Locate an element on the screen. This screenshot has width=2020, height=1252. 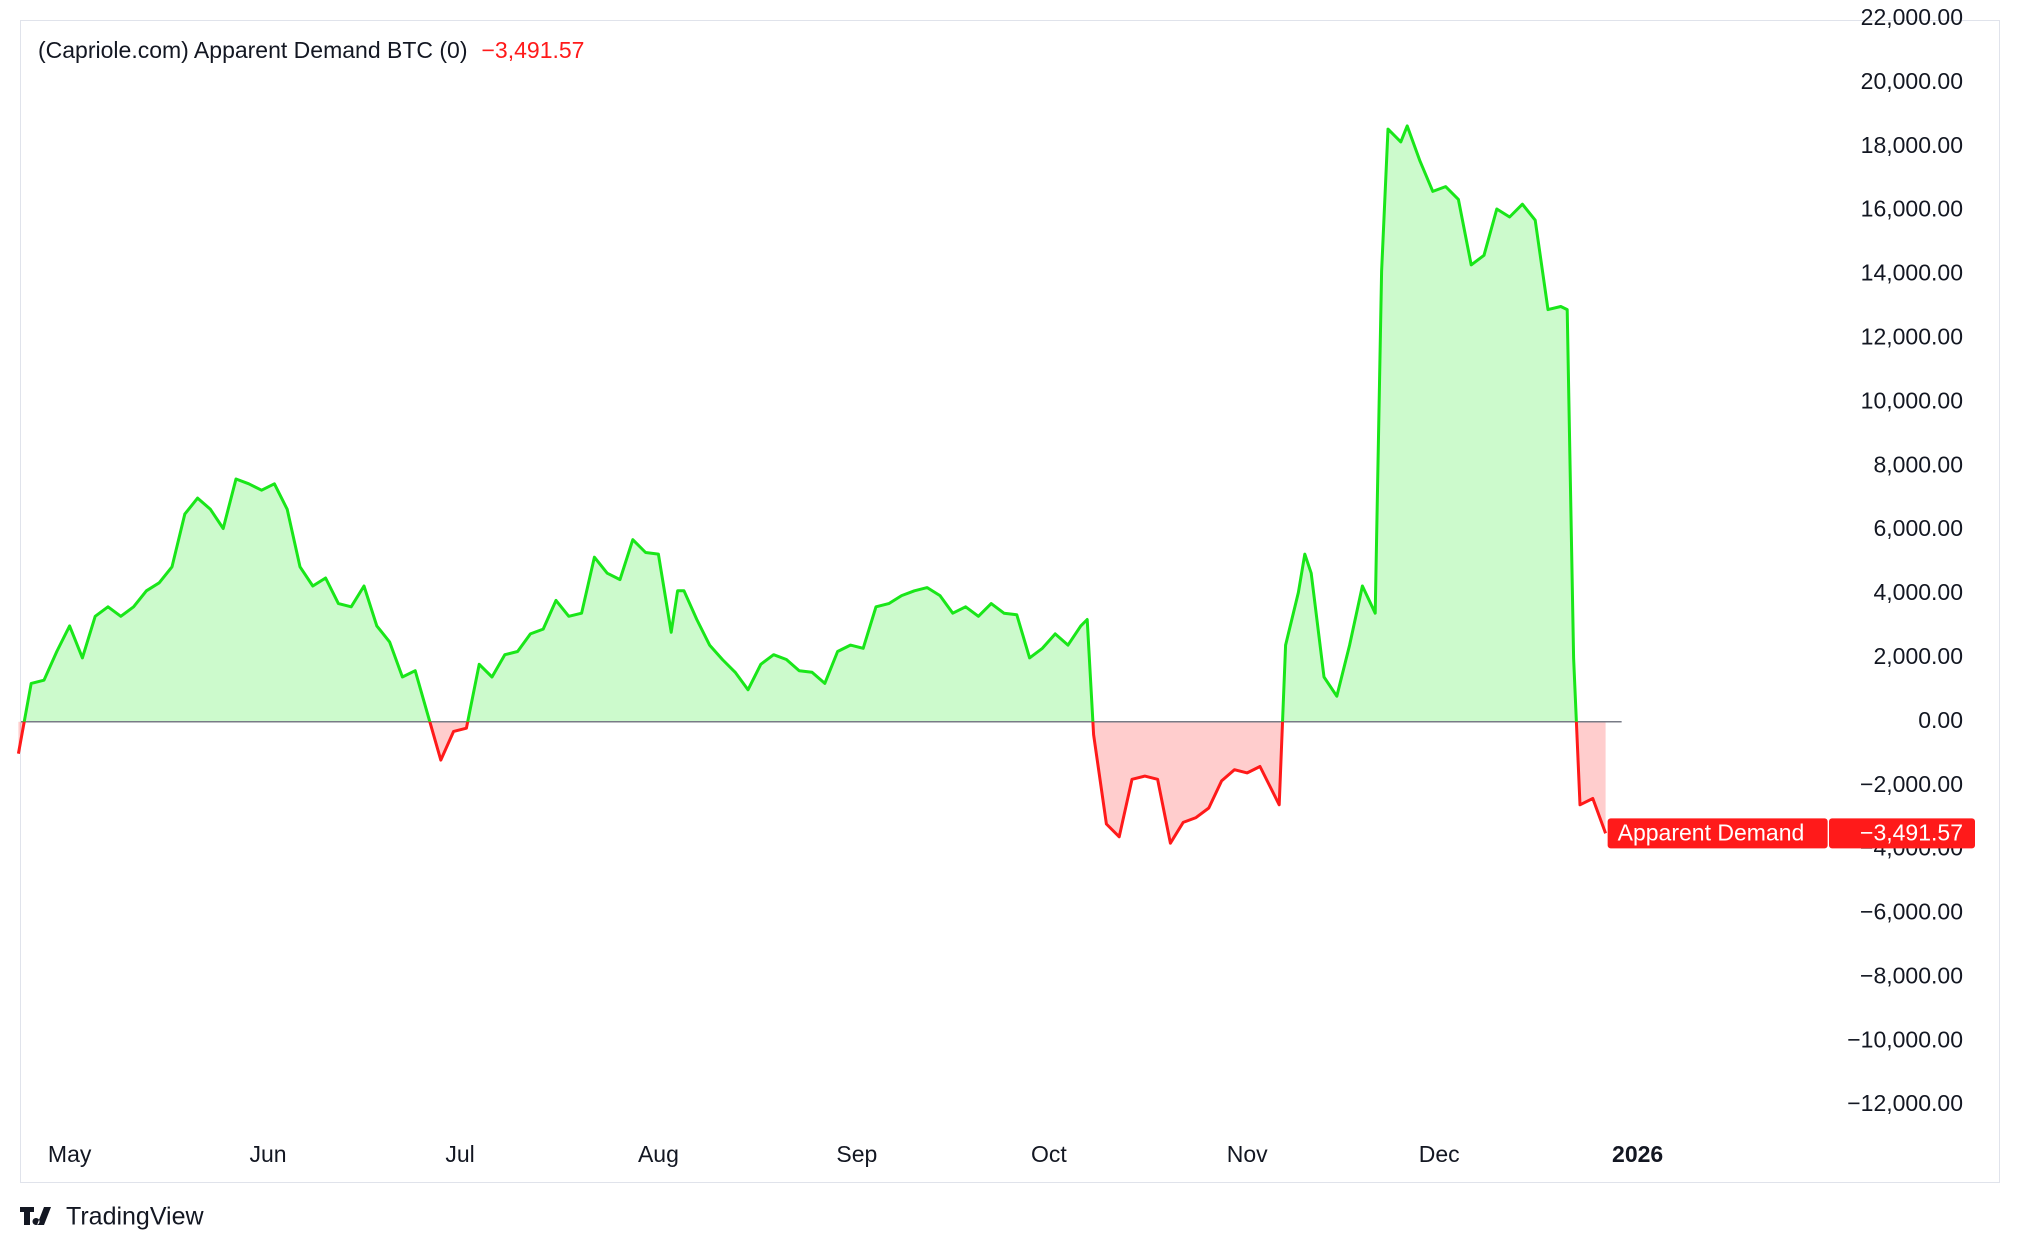
area-negative is located at coordinates (812, 782).